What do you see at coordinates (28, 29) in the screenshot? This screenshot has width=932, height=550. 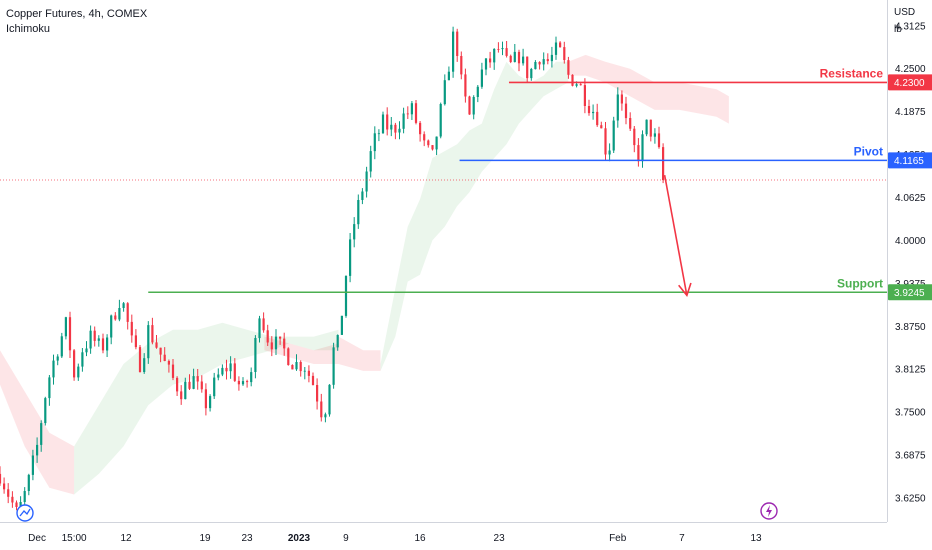 I see `indicator-name: Ichimoku` at bounding box center [28, 29].